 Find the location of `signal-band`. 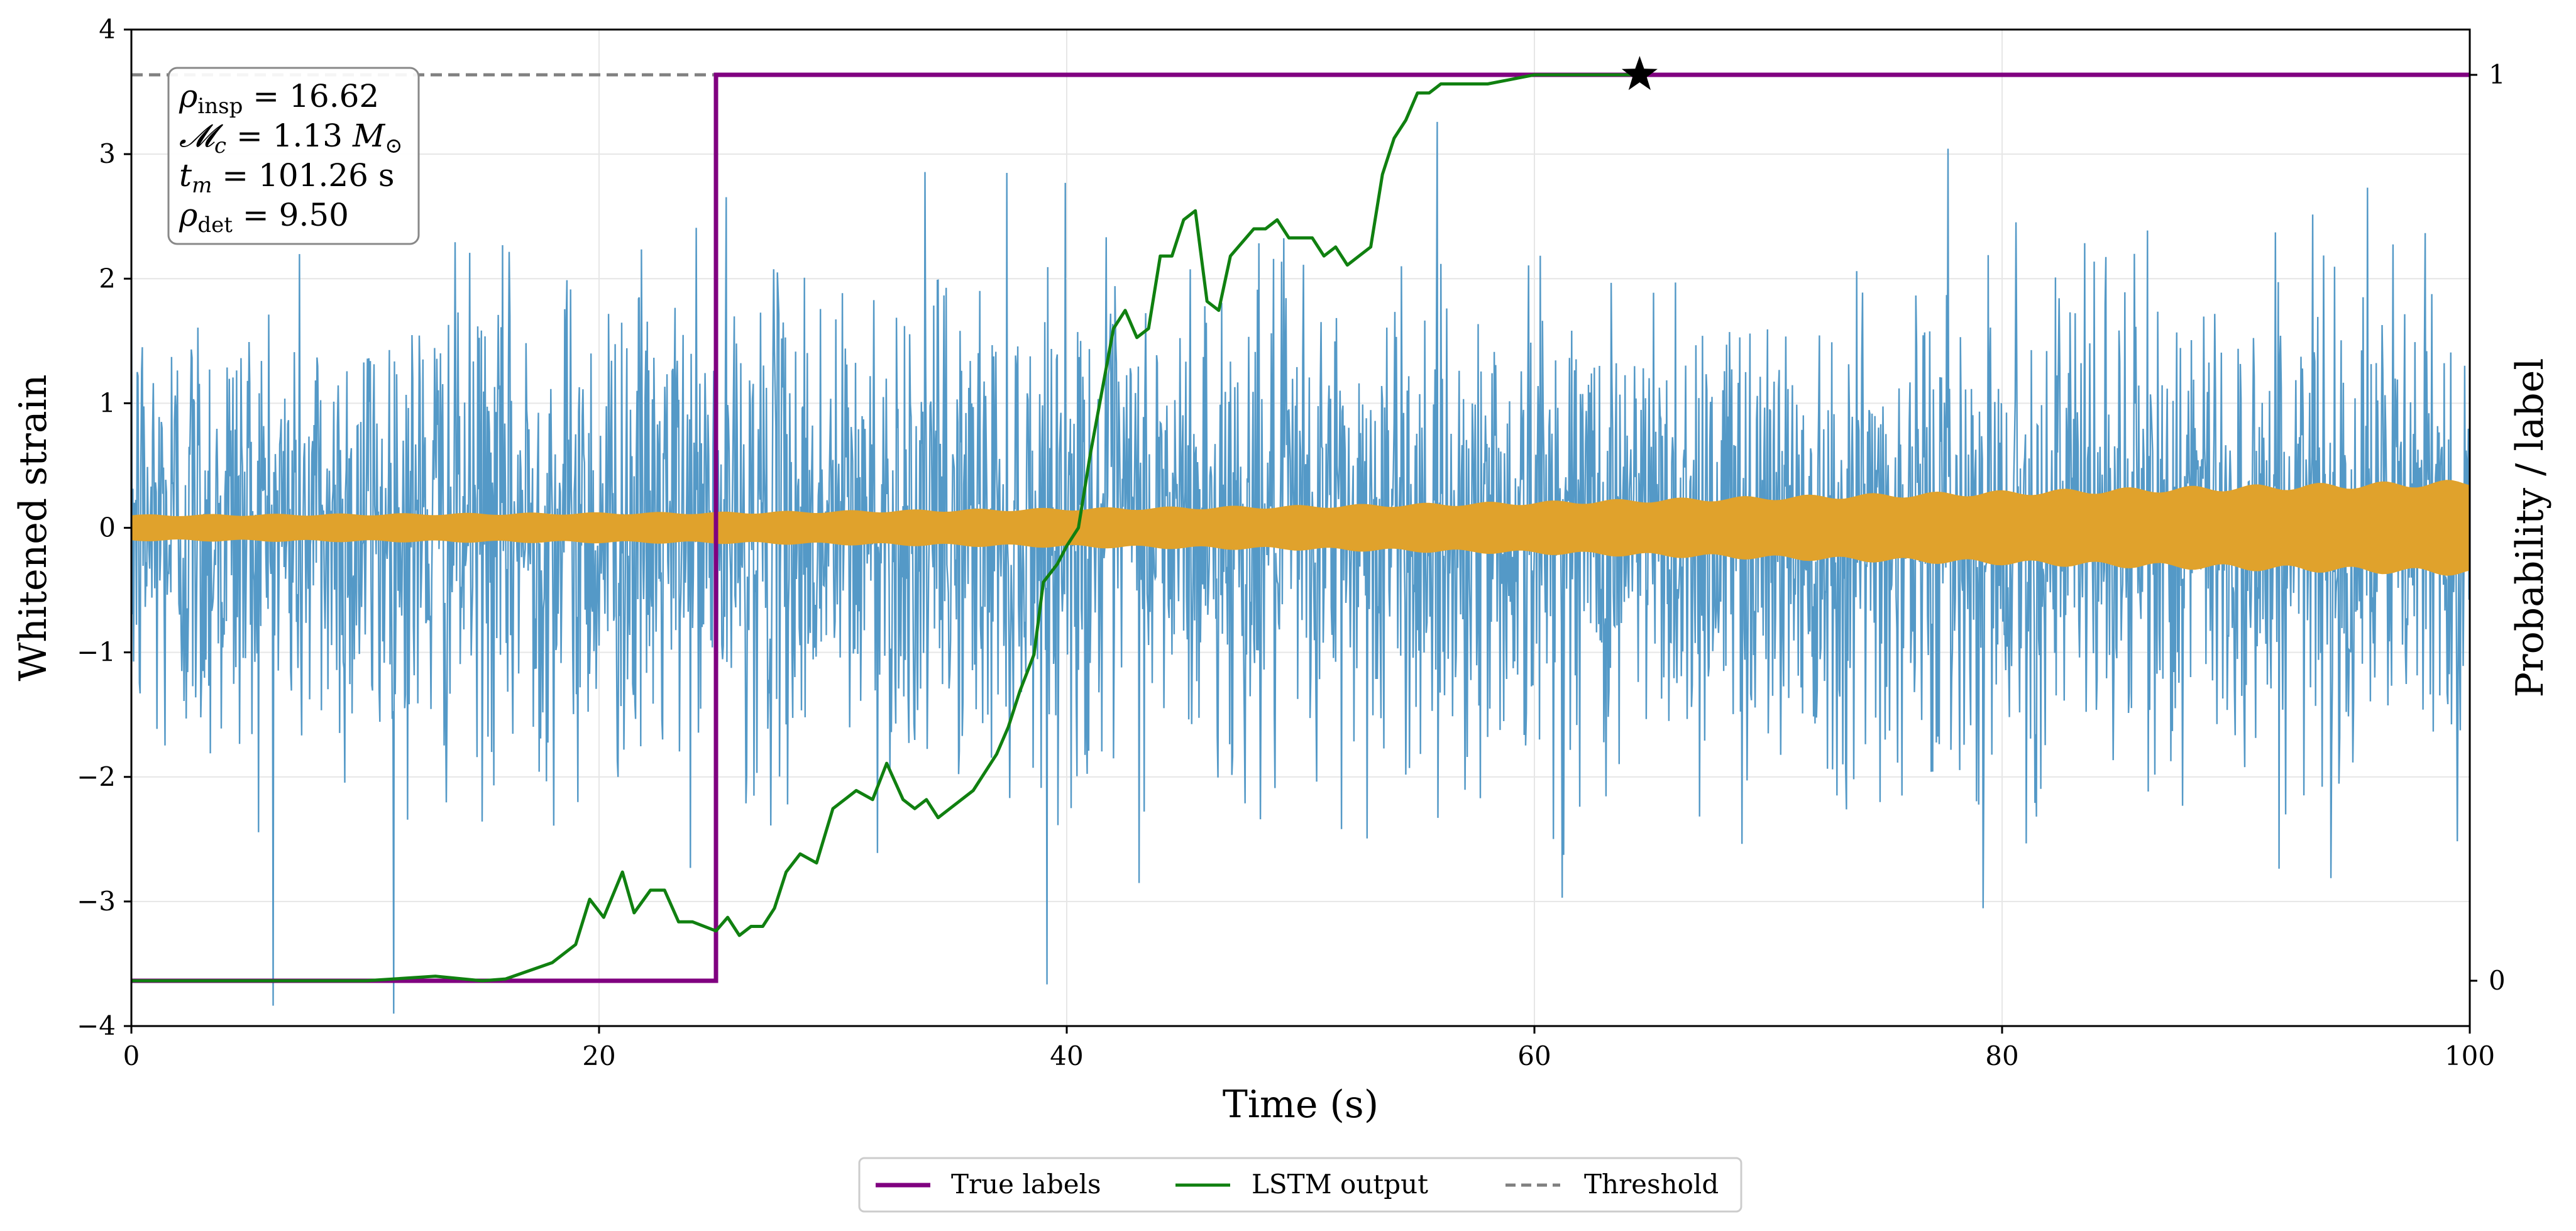

signal-band is located at coordinates (1301, 528).